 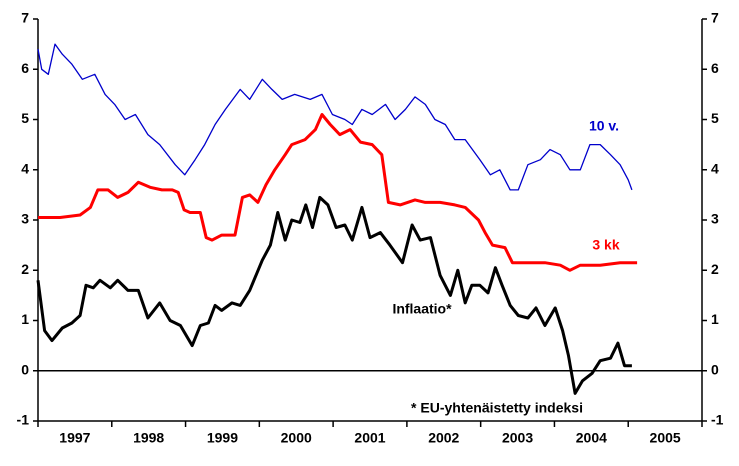 What do you see at coordinates (25, 369) in the screenshot?
I see `y-tick-label: 0` at bounding box center [25, 369].